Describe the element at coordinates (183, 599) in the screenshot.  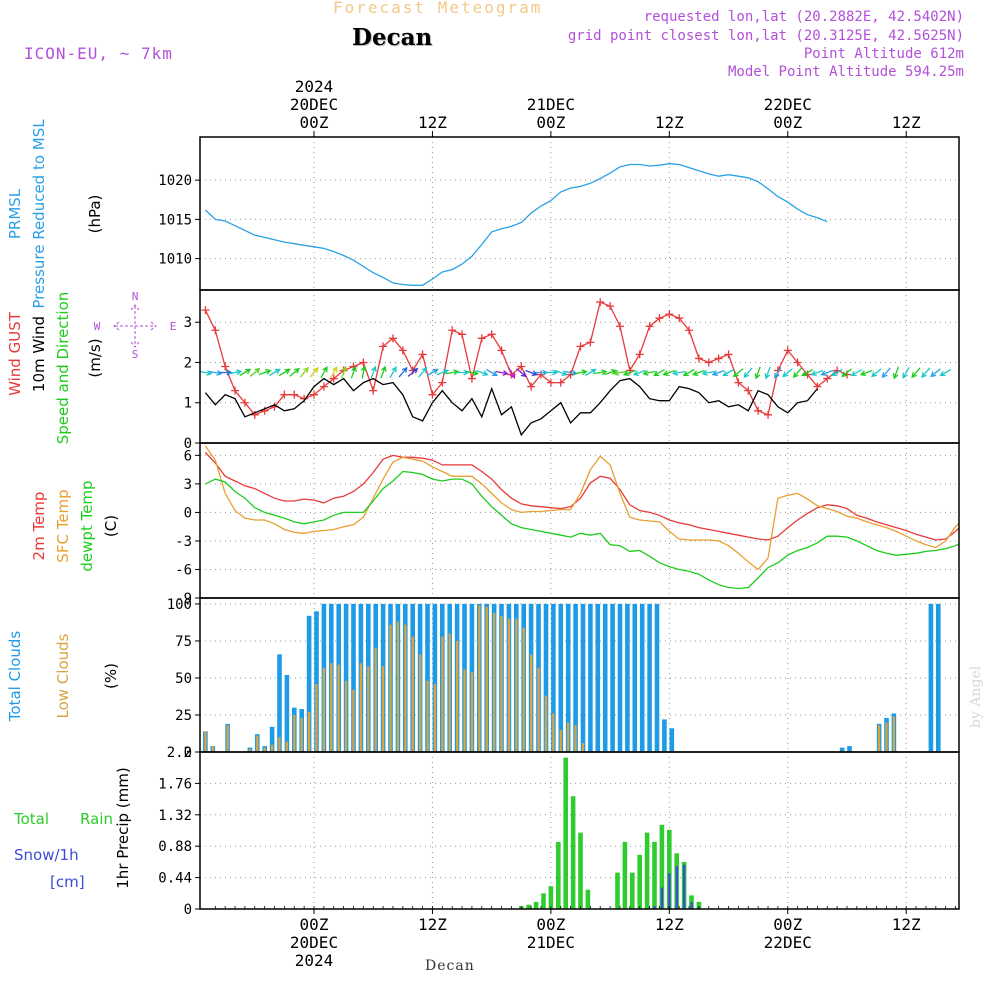
I see `ytick-label-temperature-0: -9` at that location.